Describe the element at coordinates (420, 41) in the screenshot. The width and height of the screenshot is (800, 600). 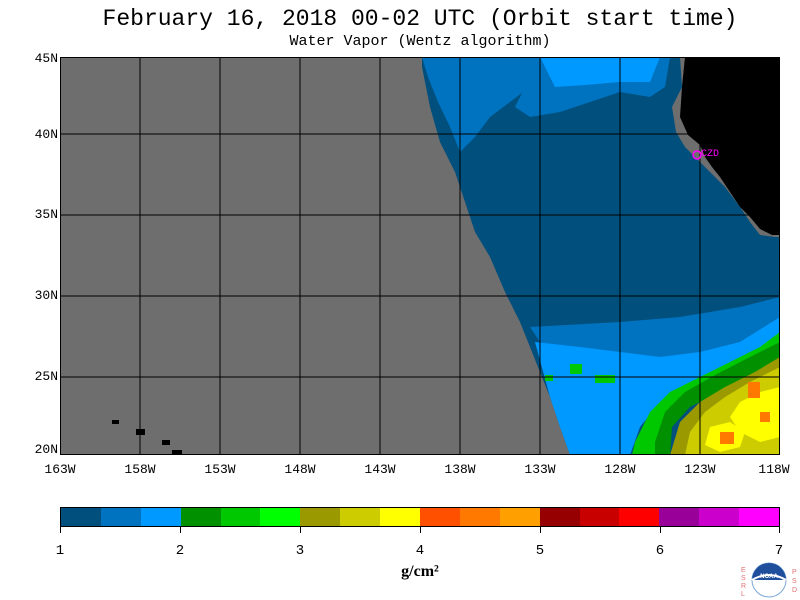
I see `chart-subtitle: Water Vapor (Wentz algorithm)` at that location.